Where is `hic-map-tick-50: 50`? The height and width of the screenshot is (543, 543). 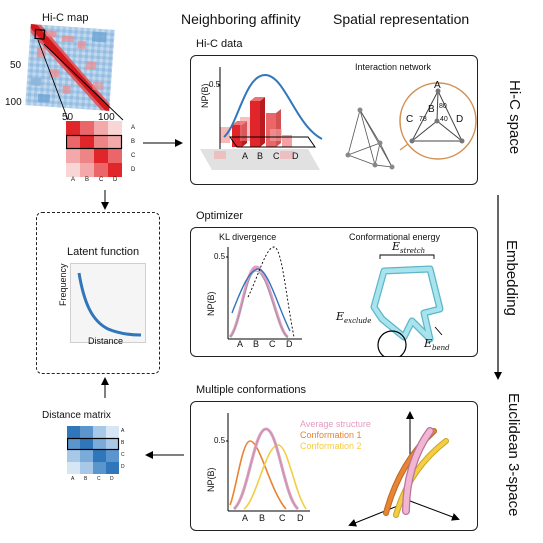 hic-map-tick-50: 50 is located at coordinates (16, 65).